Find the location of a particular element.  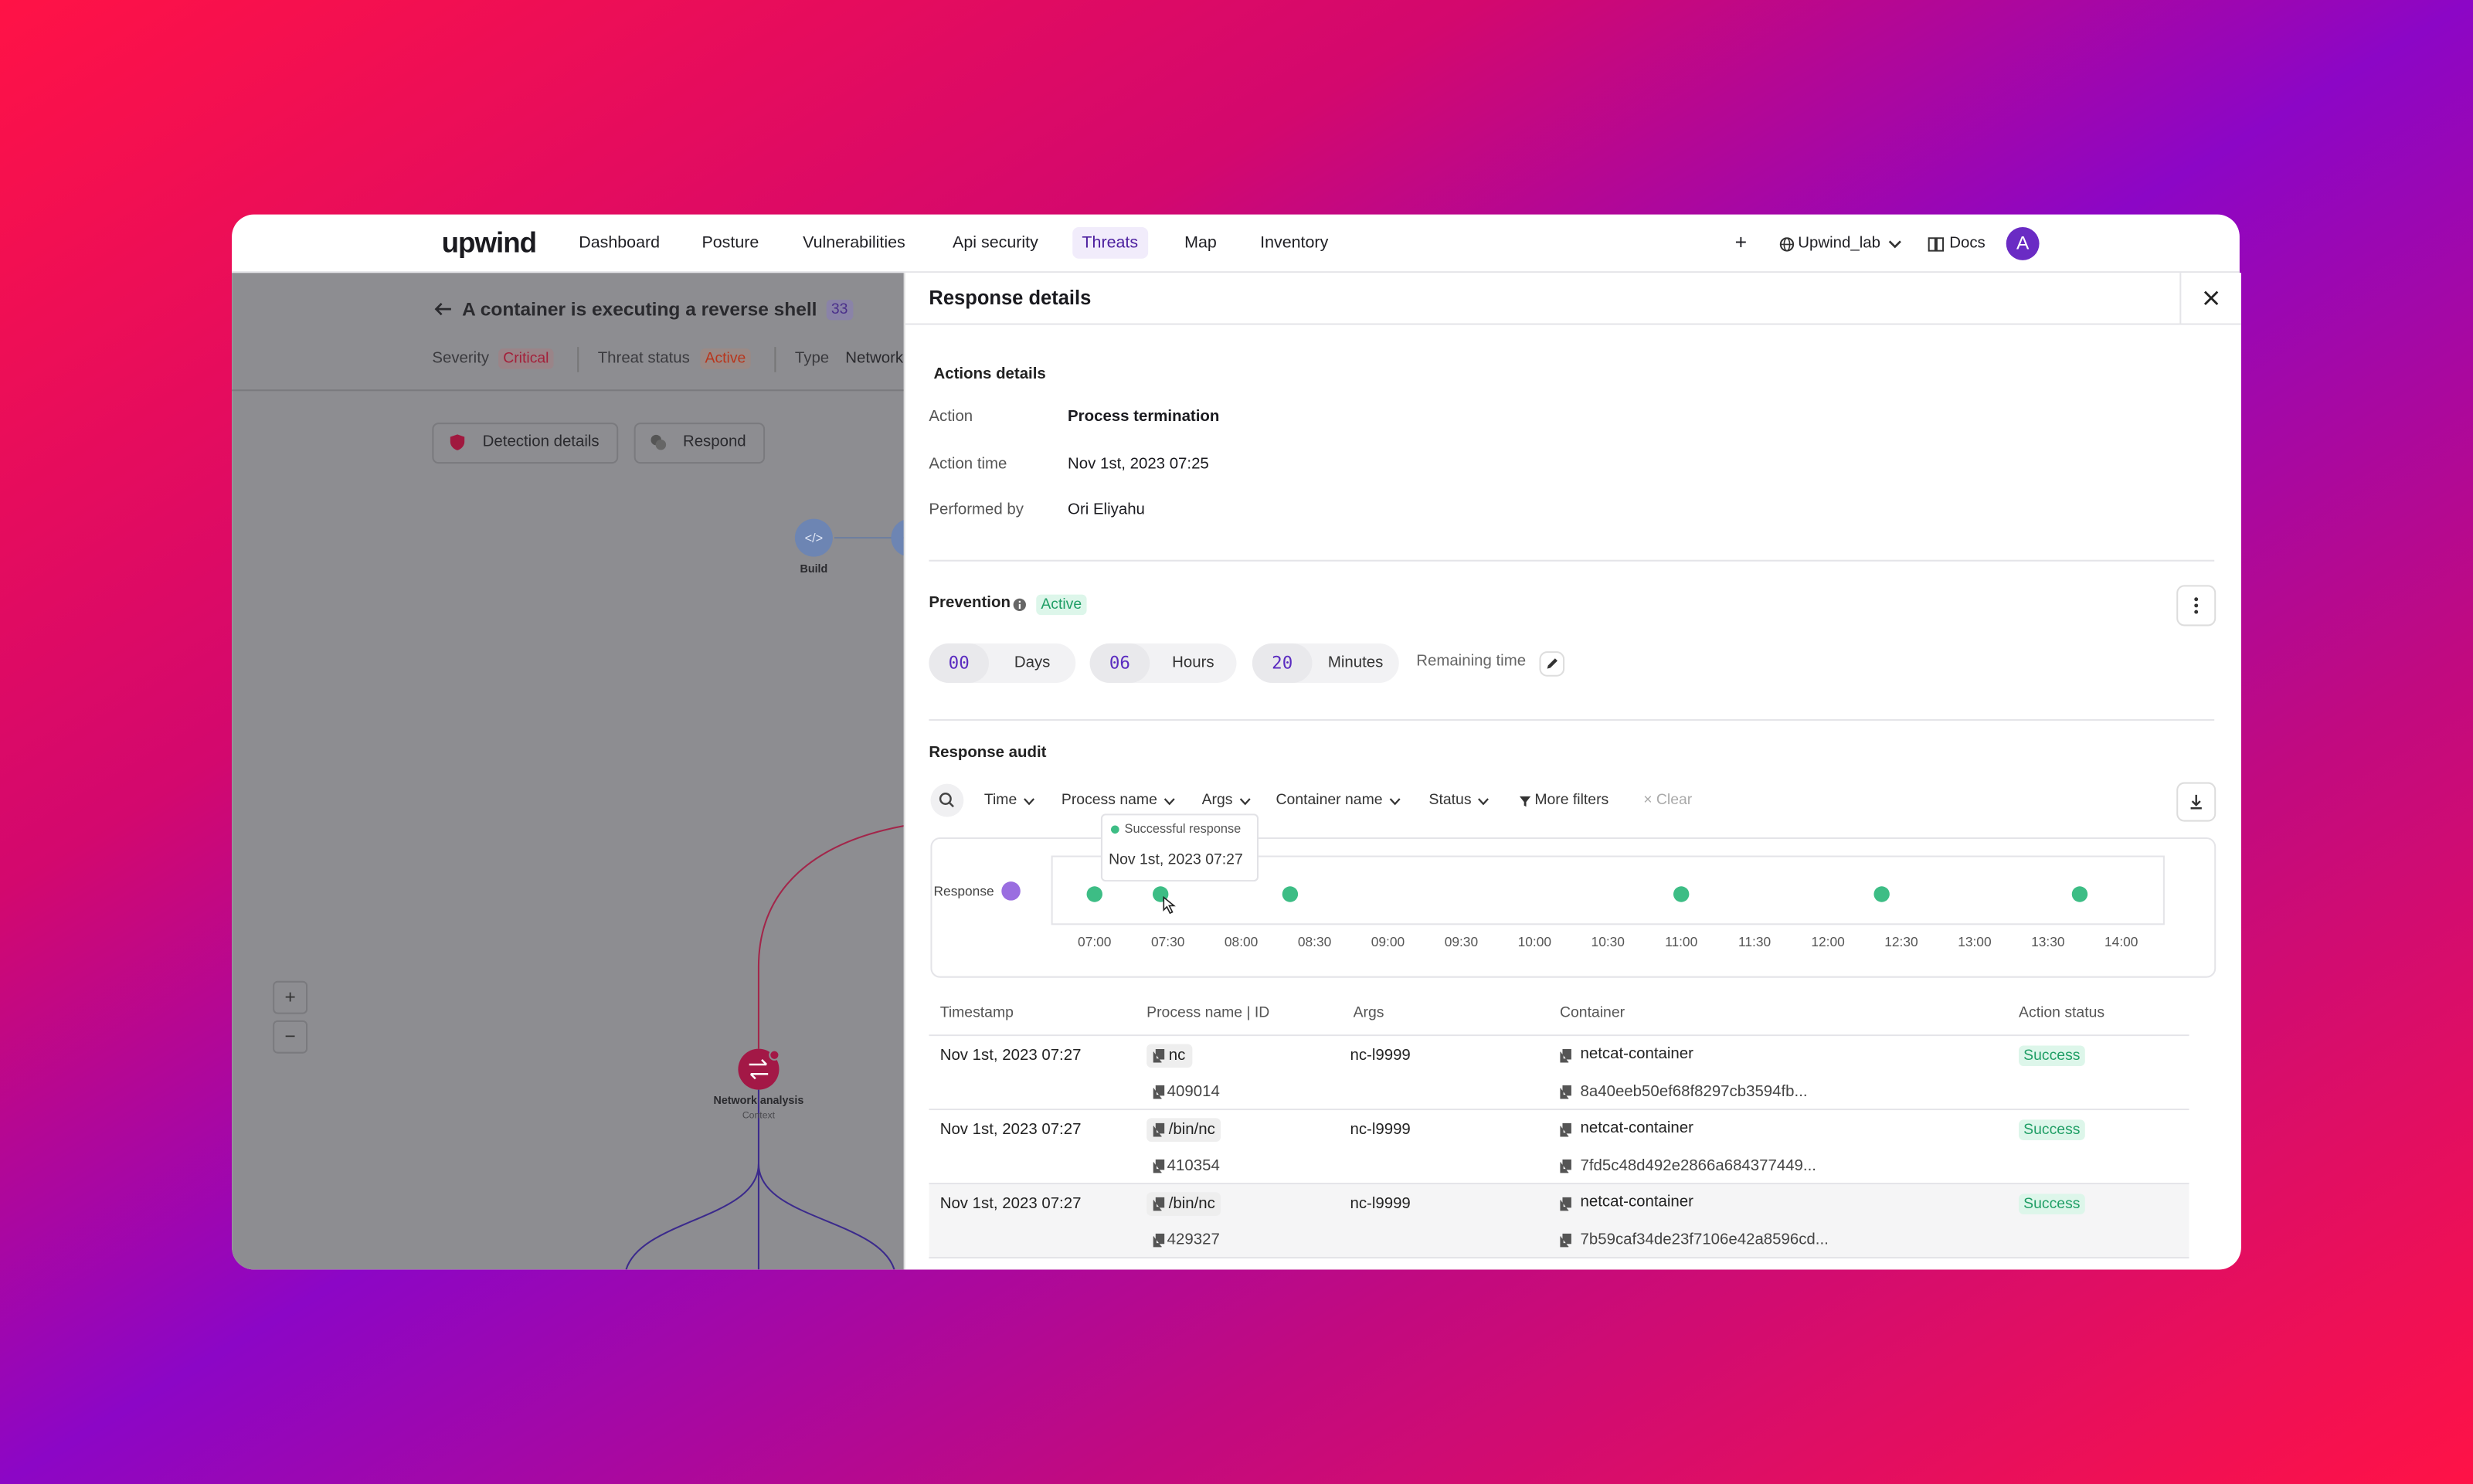

filter: Status is located at coordinates (1459, 800).